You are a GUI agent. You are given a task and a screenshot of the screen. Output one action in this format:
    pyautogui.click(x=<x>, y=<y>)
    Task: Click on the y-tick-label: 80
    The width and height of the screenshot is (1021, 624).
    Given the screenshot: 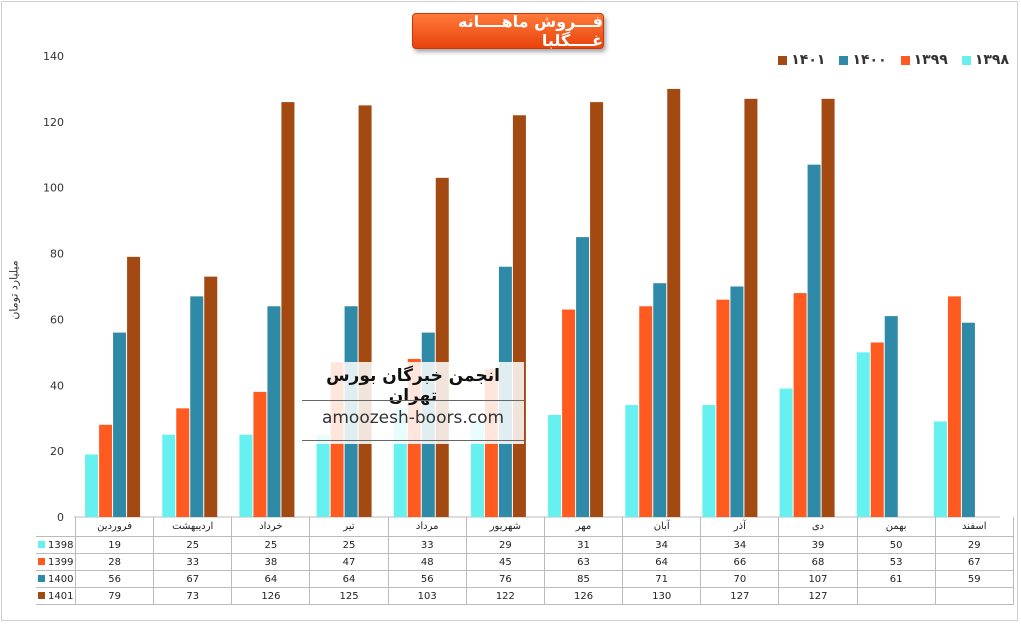 What is the action you would take?
    pyautogui.click(x=57, y=254)
    